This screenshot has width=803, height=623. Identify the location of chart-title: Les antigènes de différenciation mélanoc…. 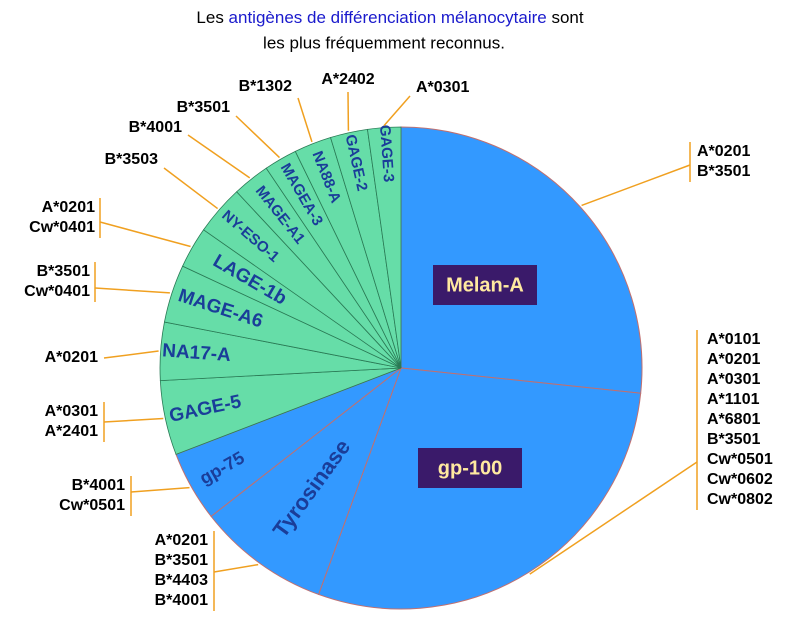
(389, 17).